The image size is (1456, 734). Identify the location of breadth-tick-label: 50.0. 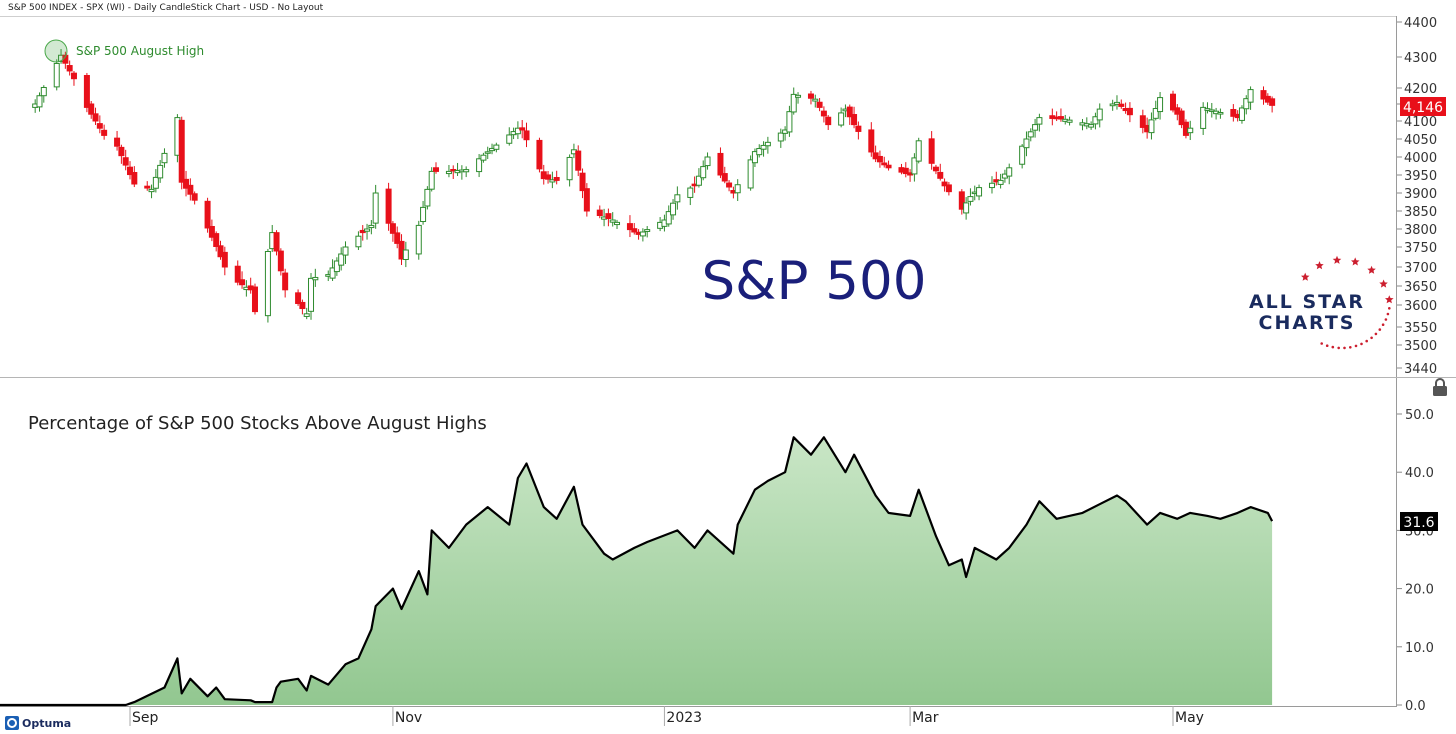
(1419, 415).